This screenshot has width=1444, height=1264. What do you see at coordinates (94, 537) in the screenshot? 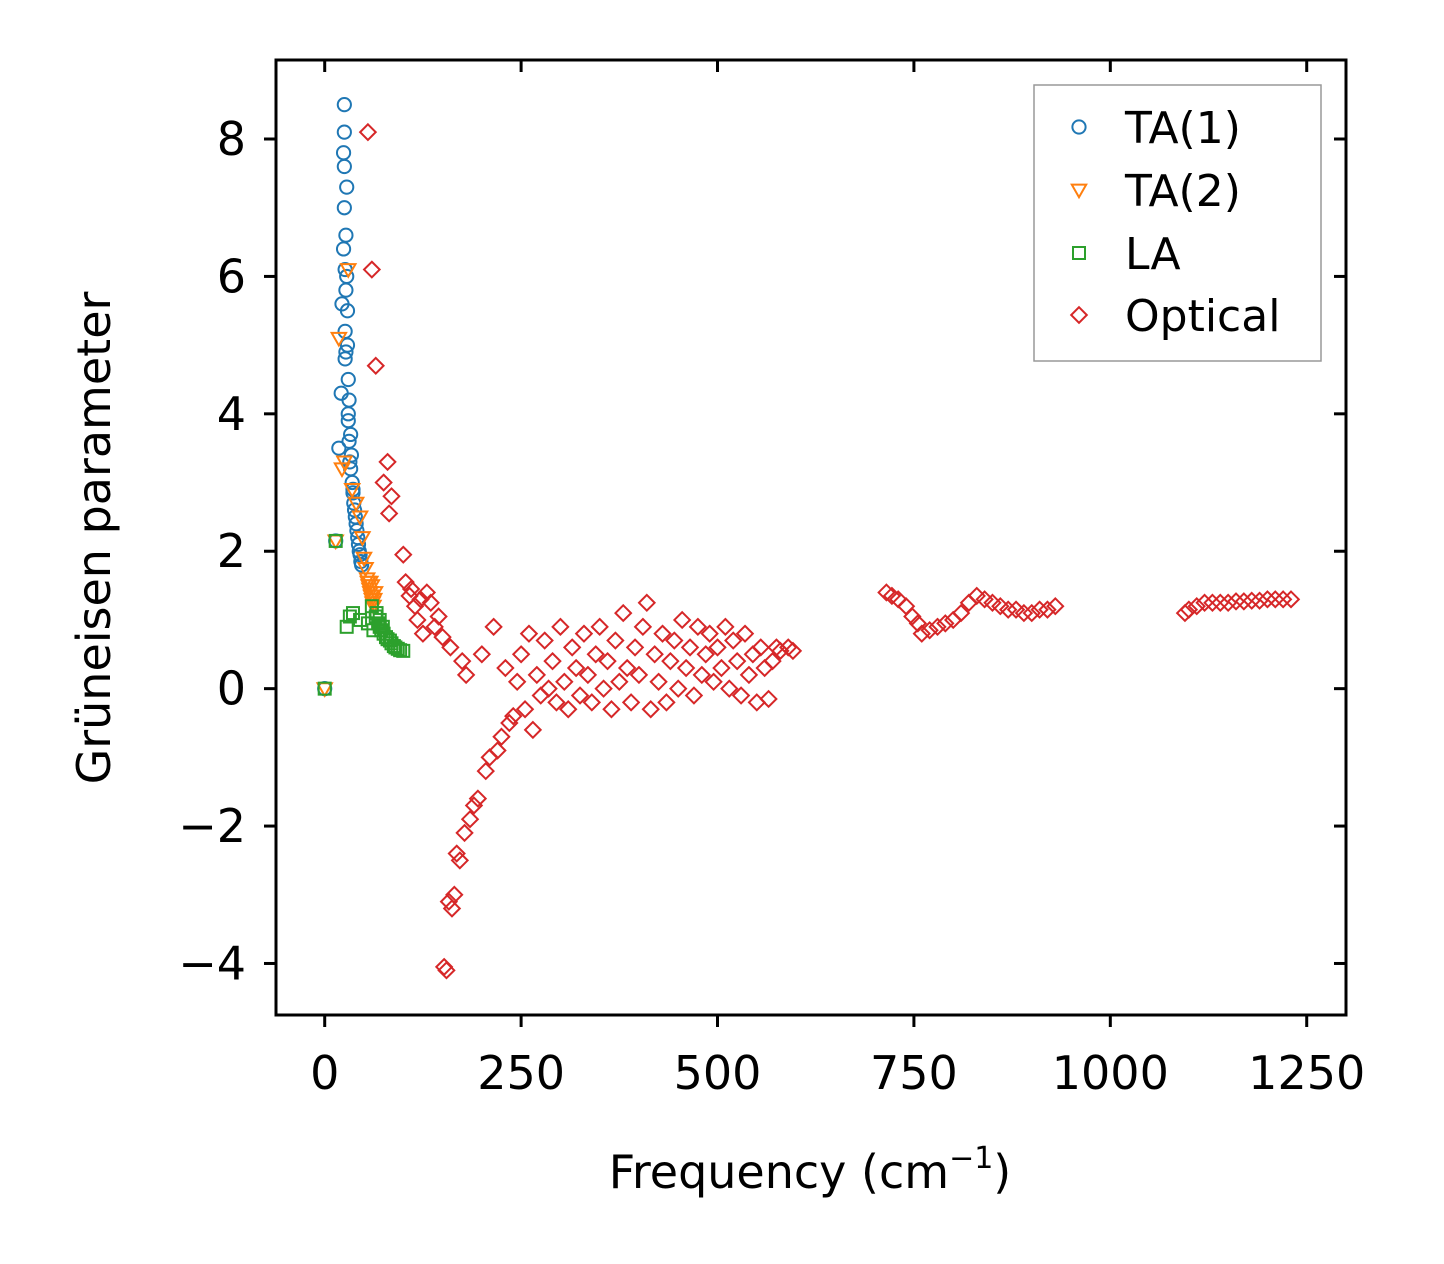
I see `y-axis-label: Grüneisen parameter` at bounding box center [94, 537].